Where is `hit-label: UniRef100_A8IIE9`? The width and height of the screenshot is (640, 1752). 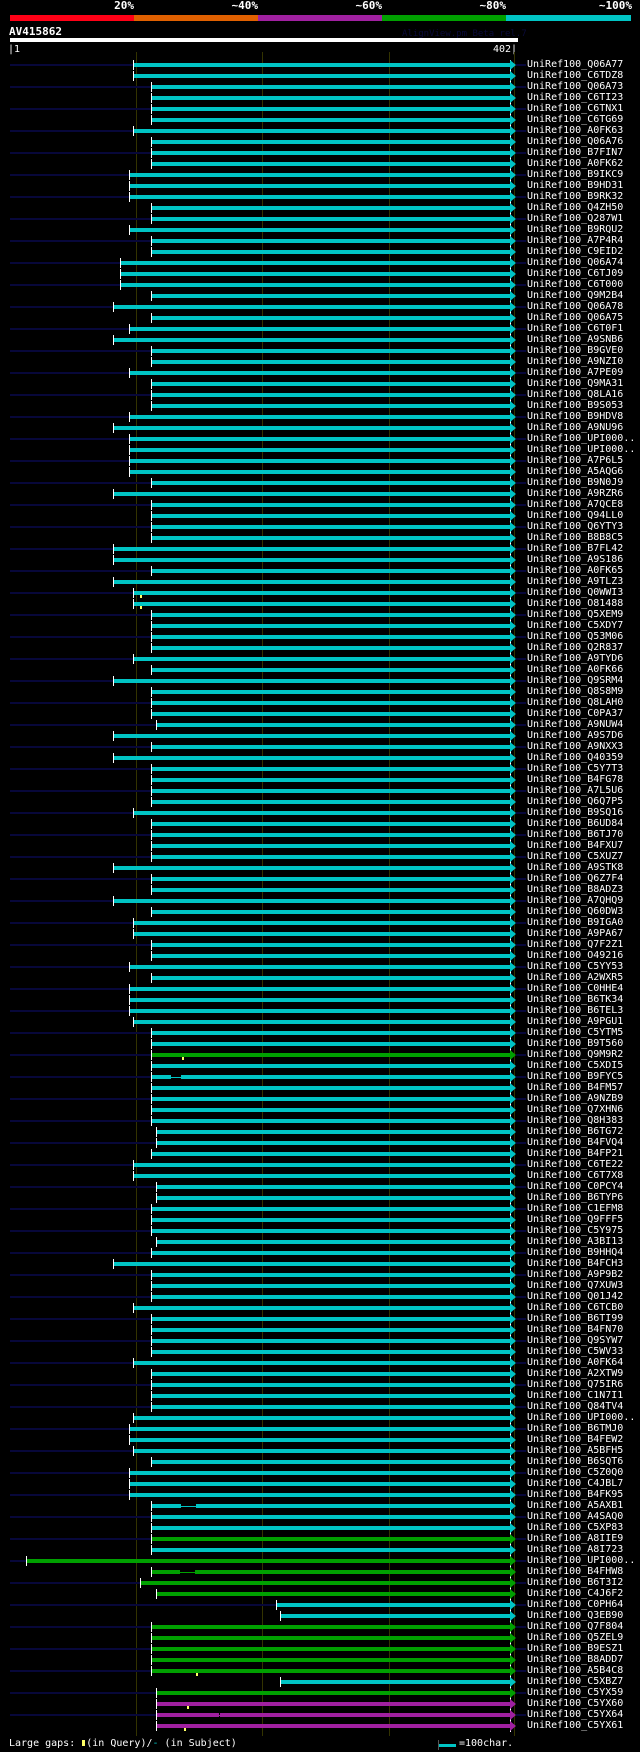
hit-label: UniRef100_A8IIE9 is located at coordinates (575, 1538).